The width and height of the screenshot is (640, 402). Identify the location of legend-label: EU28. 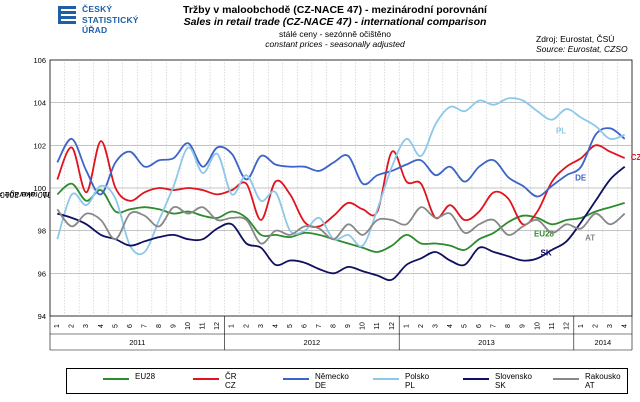
(145, 376).